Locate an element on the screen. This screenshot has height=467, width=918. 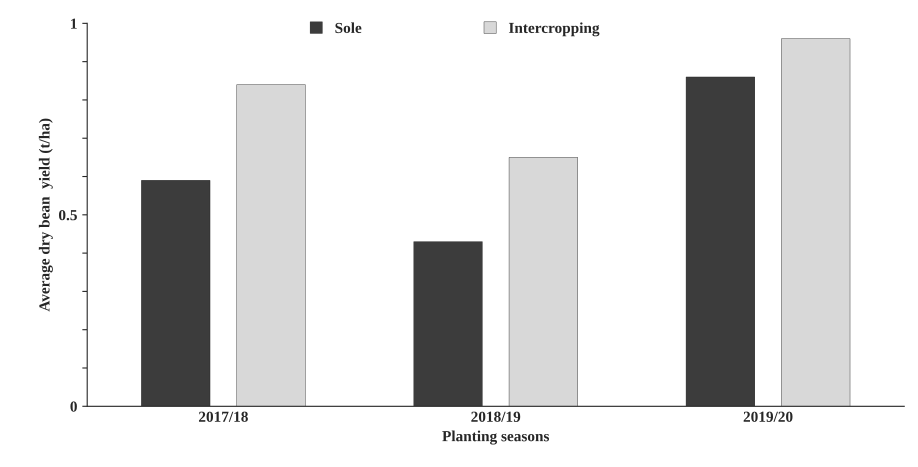
y-tick-label: 1 is located at coordinates (74, 23).